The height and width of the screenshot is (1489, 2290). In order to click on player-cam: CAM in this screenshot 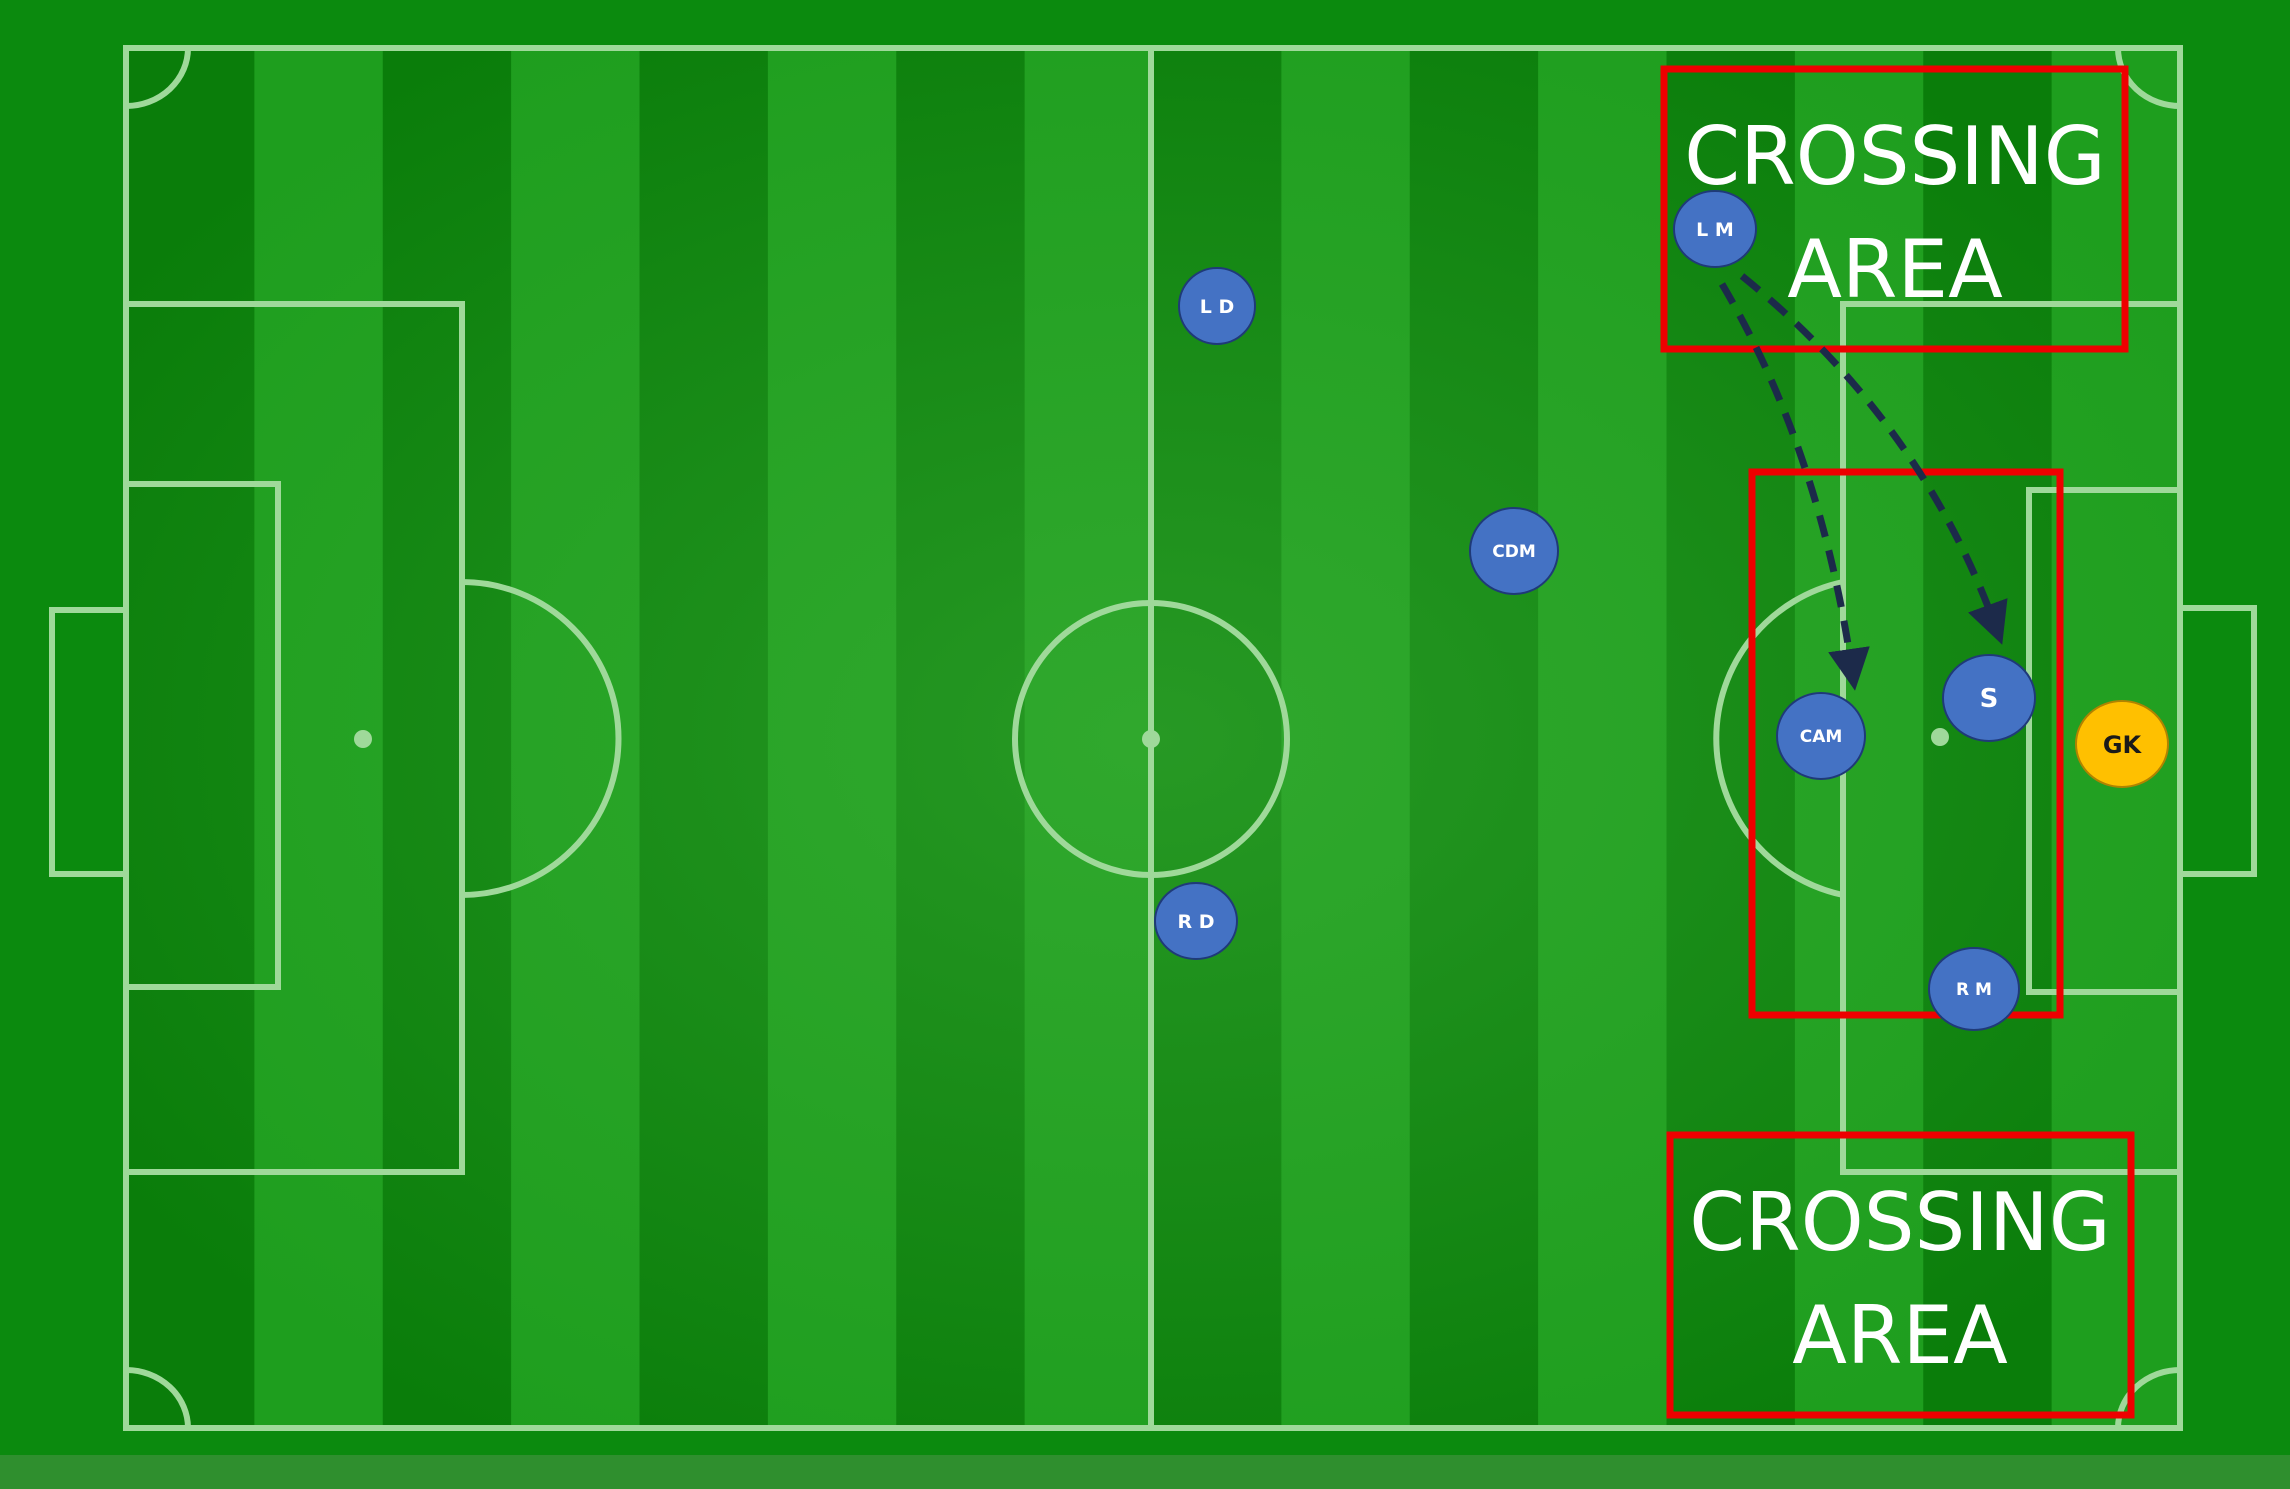, I will do `click(1821, 736)`.